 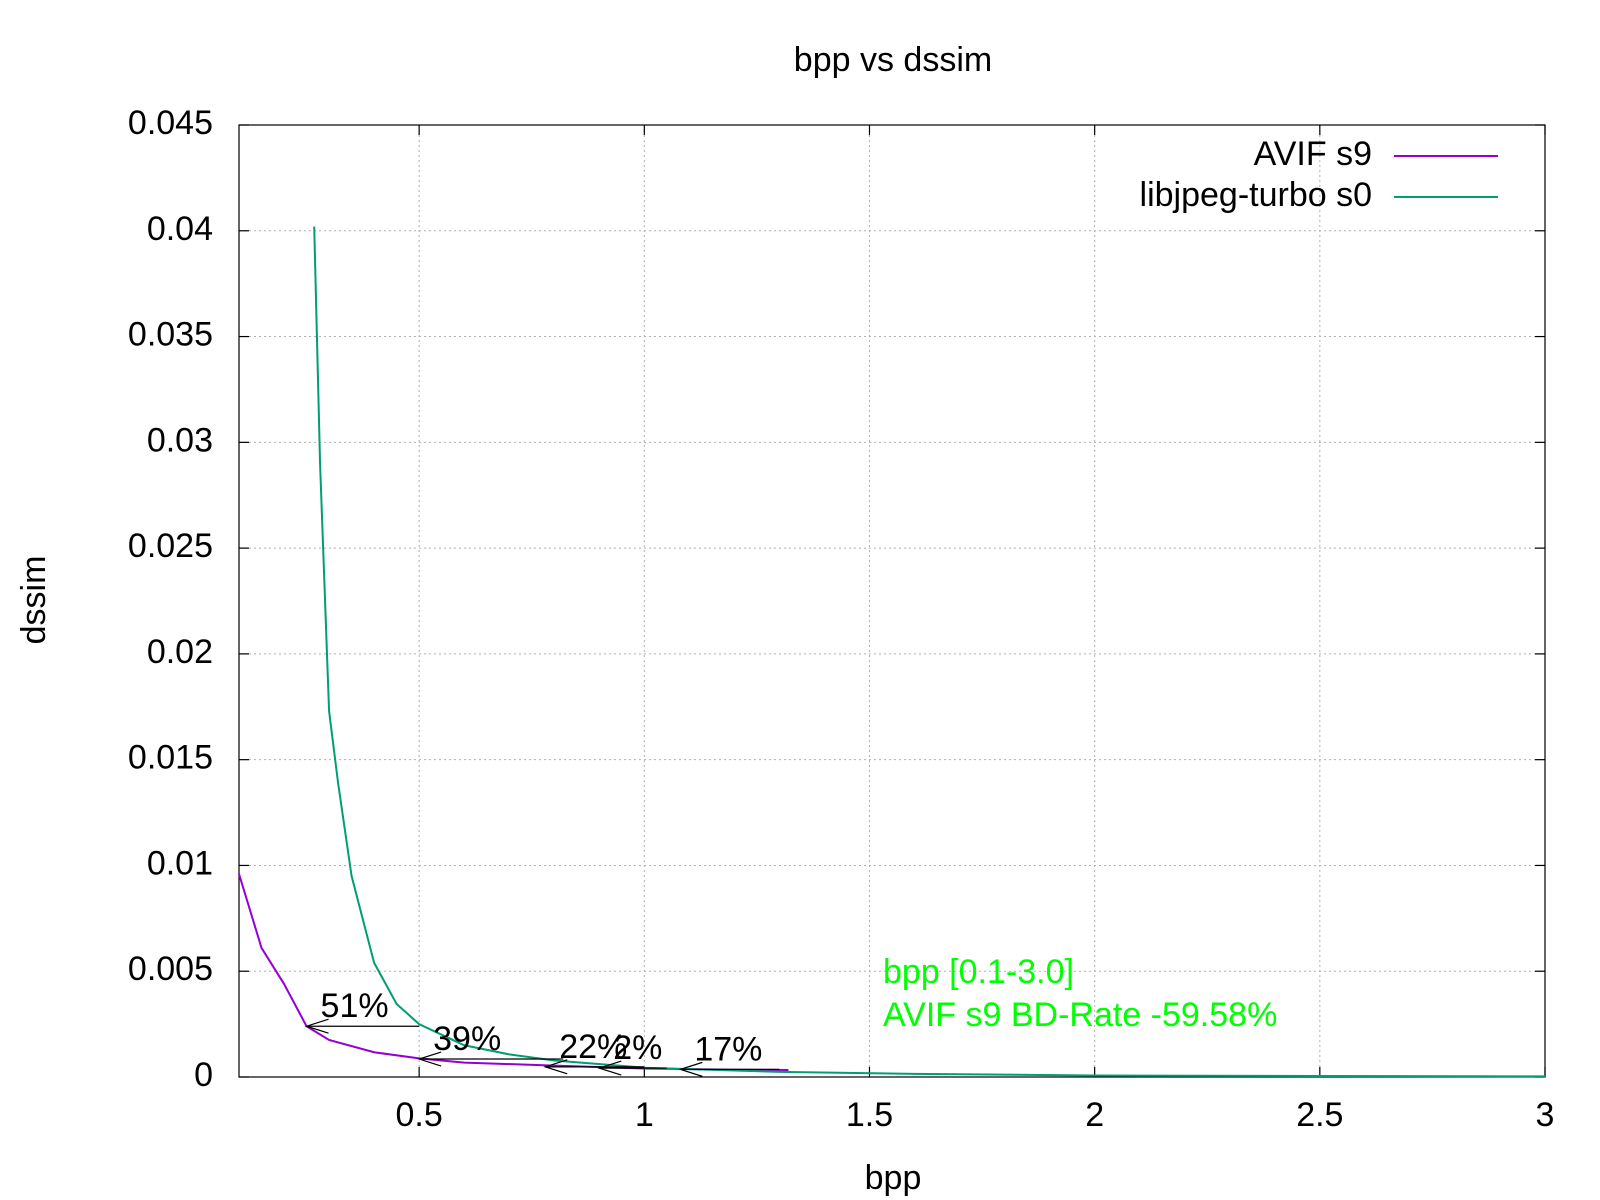 What do you see at coordinates (170, 969) in the screenshot?
I see `y-tick-label: 0.005` at bounding box center [170, 969].